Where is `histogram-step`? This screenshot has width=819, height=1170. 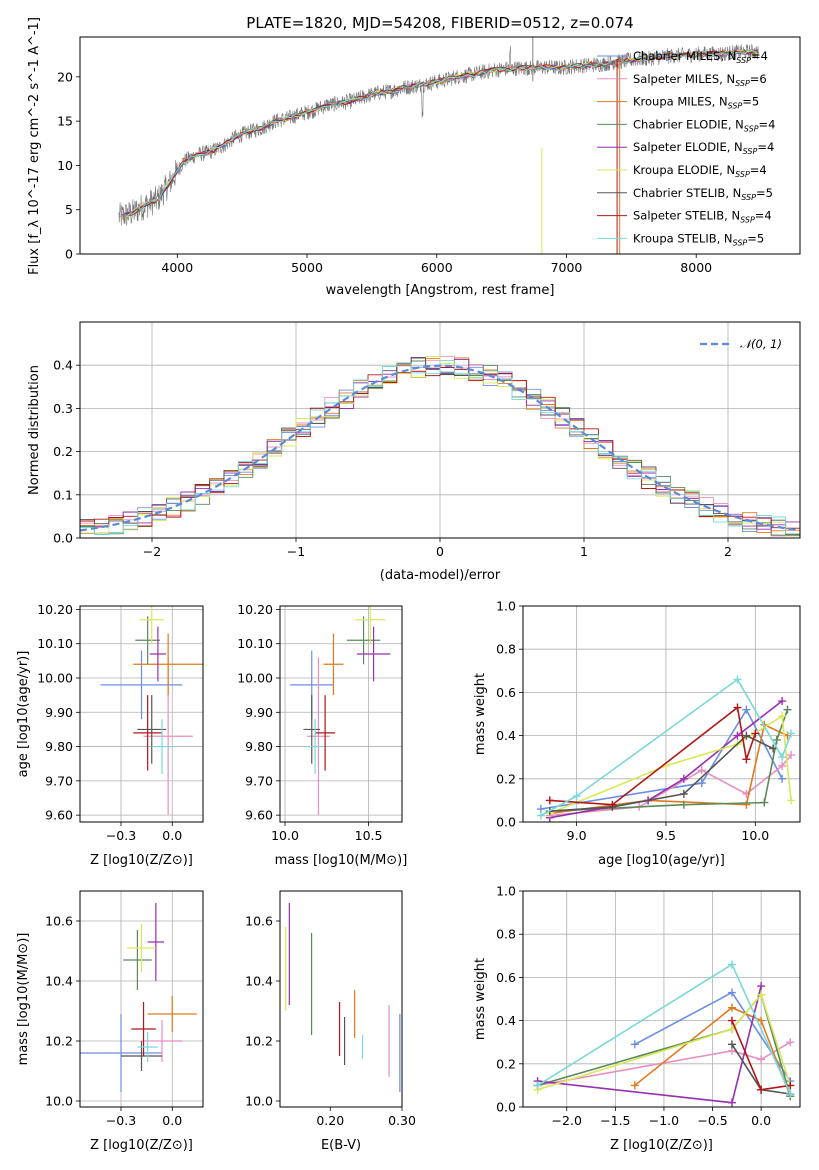
histogram-step is located at coordinates (440, 447).